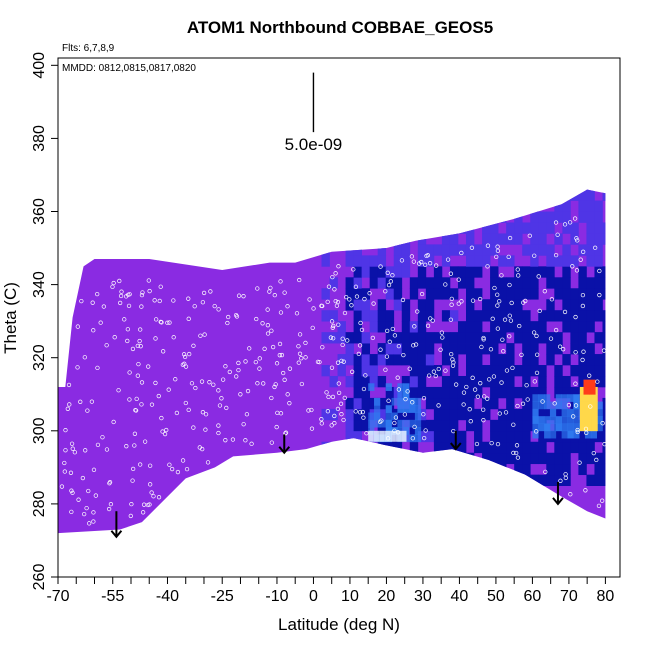 The width and height of the screenshot is (650, 650). What do you see at coordinates (112, 596) in the screenshot?
I see `x-tick-label: -55` at bounding box center [112, 596].